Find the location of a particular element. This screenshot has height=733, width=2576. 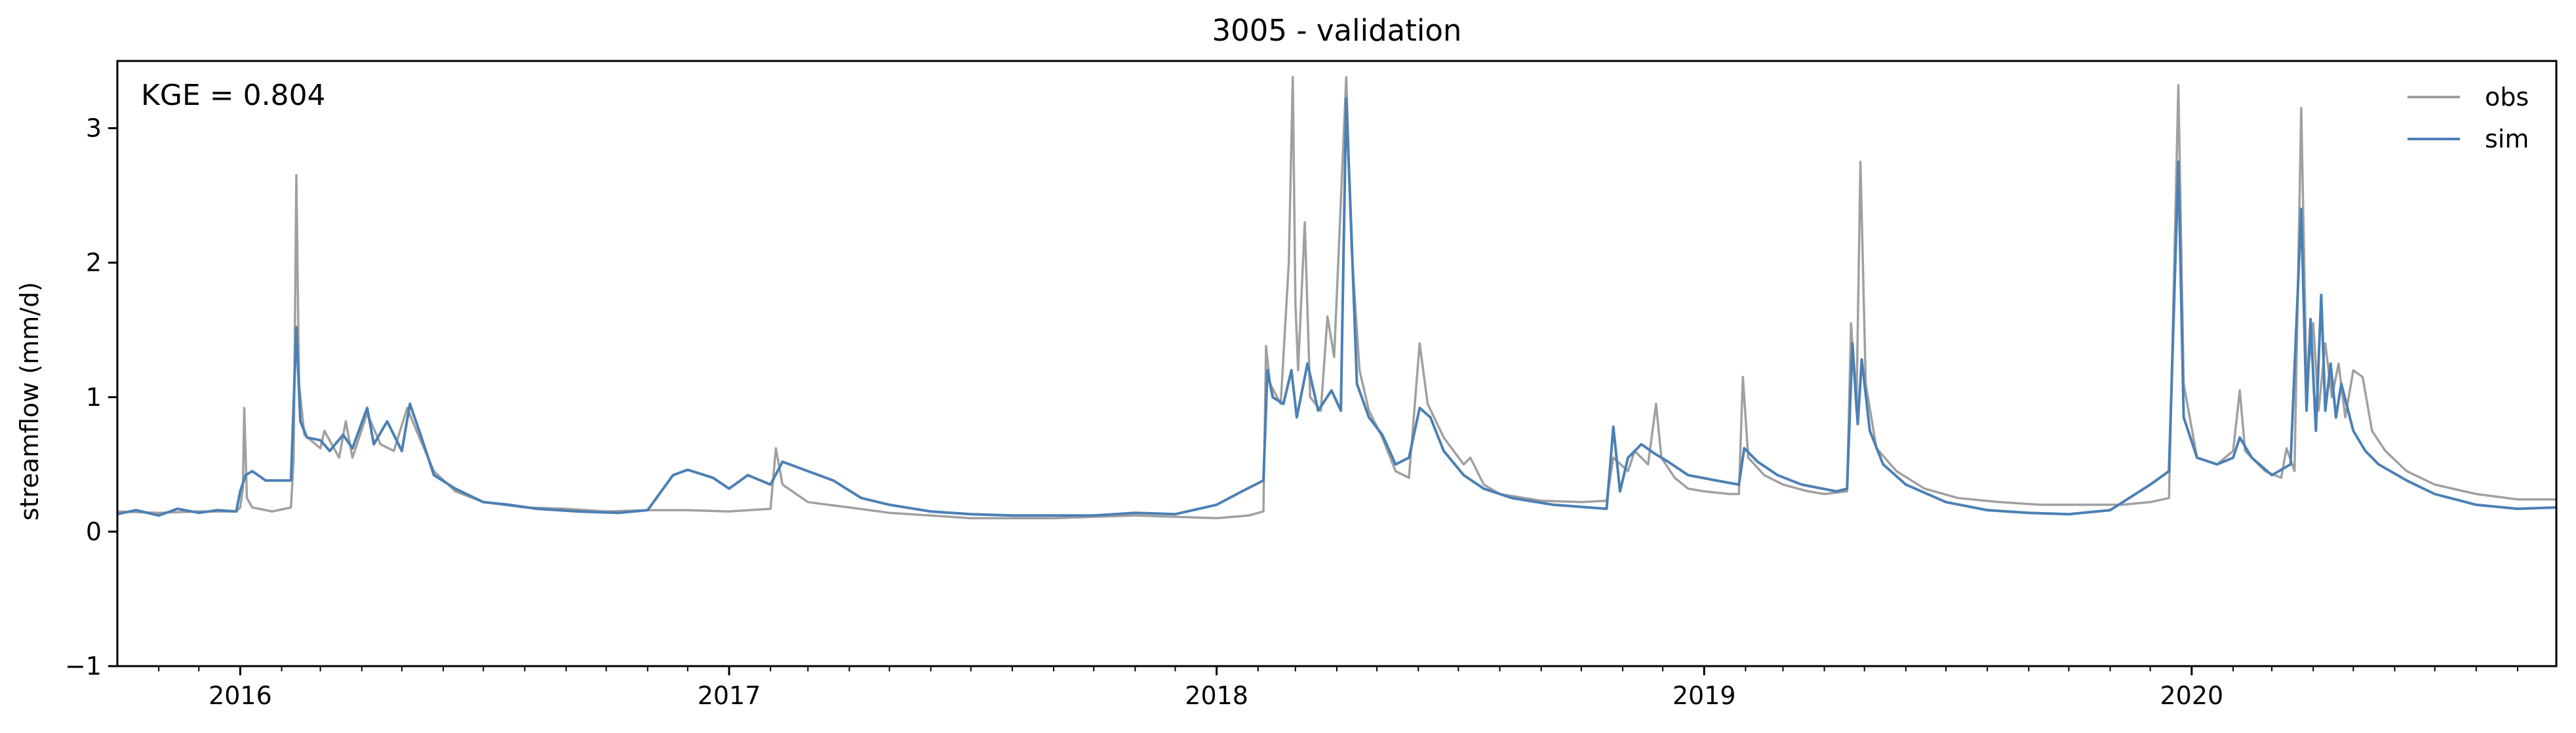

y-tick-label: 0 is located at coordinates (94, 531).